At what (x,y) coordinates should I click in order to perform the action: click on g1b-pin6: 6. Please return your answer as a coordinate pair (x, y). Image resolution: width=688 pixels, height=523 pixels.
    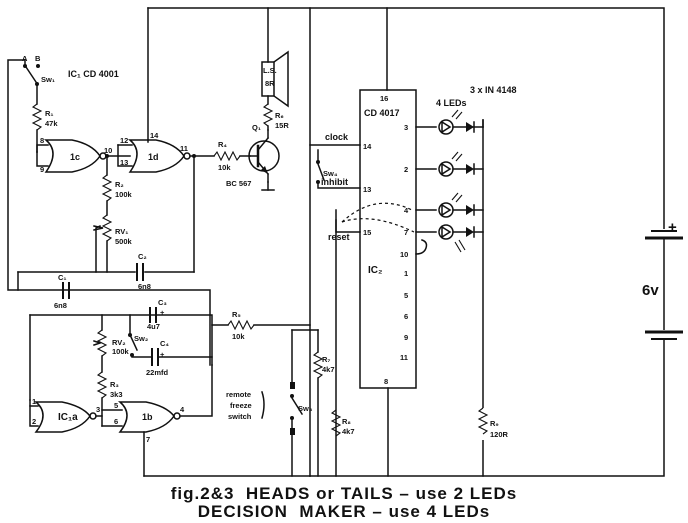
    Looking at the image, I should click on (116, 421).